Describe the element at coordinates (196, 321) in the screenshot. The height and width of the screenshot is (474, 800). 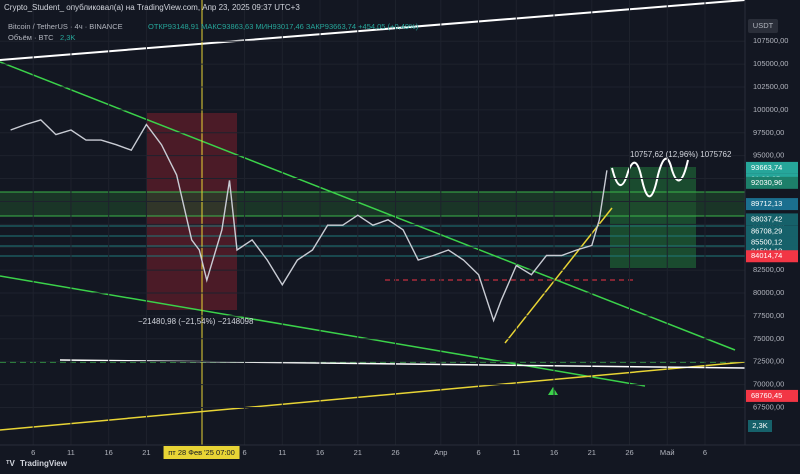
I see `annotation: −21480,98 (−21,54%) −2148098` at that location.